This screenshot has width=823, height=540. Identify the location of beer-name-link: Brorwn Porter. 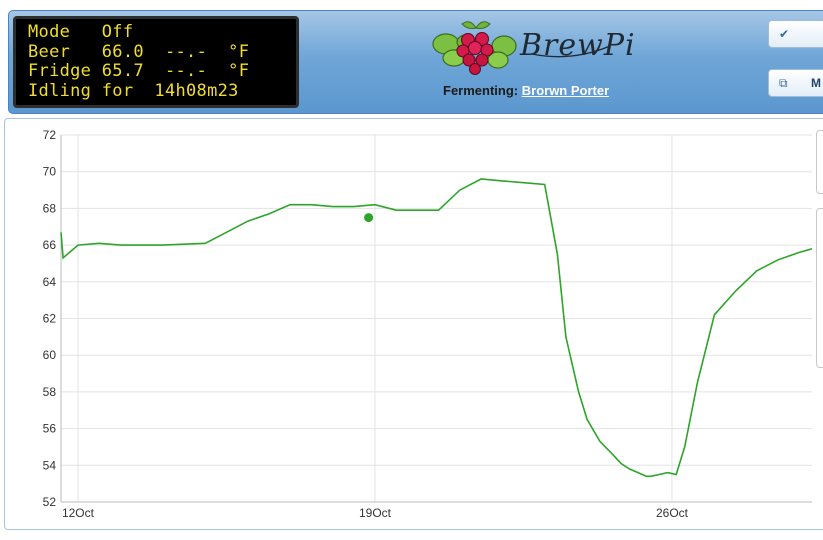
(565, 90).